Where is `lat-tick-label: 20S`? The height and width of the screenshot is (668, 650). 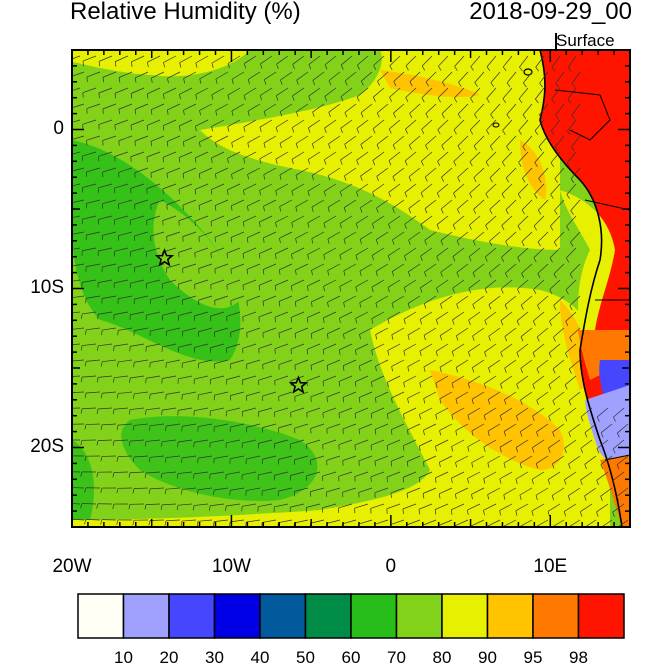
lat-tick-label: 20S is located at coordinates (39, 447).